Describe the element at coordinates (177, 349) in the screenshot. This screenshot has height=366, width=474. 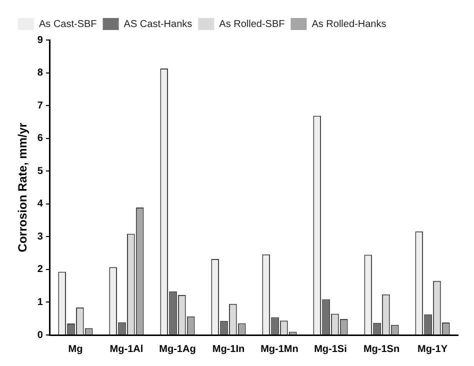
I see `x-tick-label: Mg-1Ag` at that location.